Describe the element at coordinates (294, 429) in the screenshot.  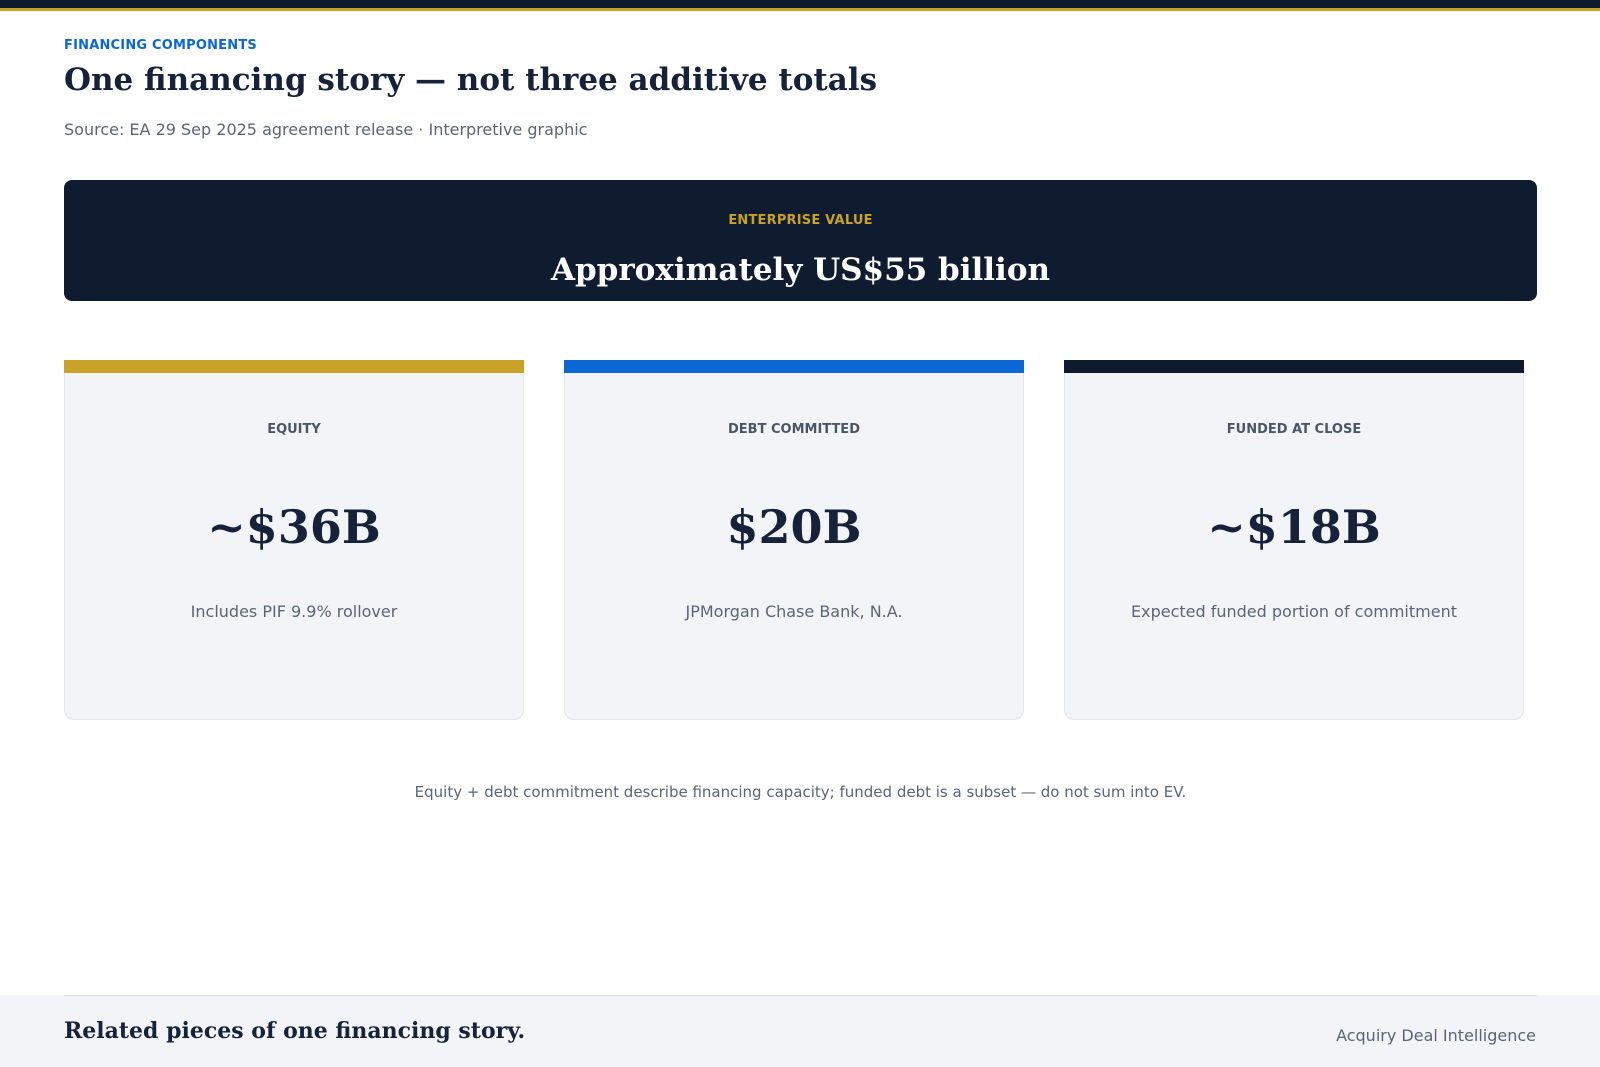
I see `equity-label: EQUITY` at that location.